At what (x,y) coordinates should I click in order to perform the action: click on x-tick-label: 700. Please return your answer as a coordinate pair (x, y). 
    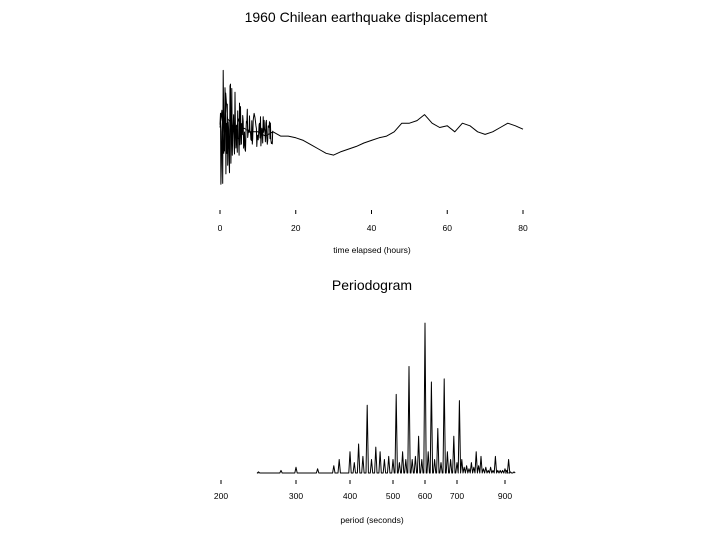
    Looking at the image, I should click on (457, 496).